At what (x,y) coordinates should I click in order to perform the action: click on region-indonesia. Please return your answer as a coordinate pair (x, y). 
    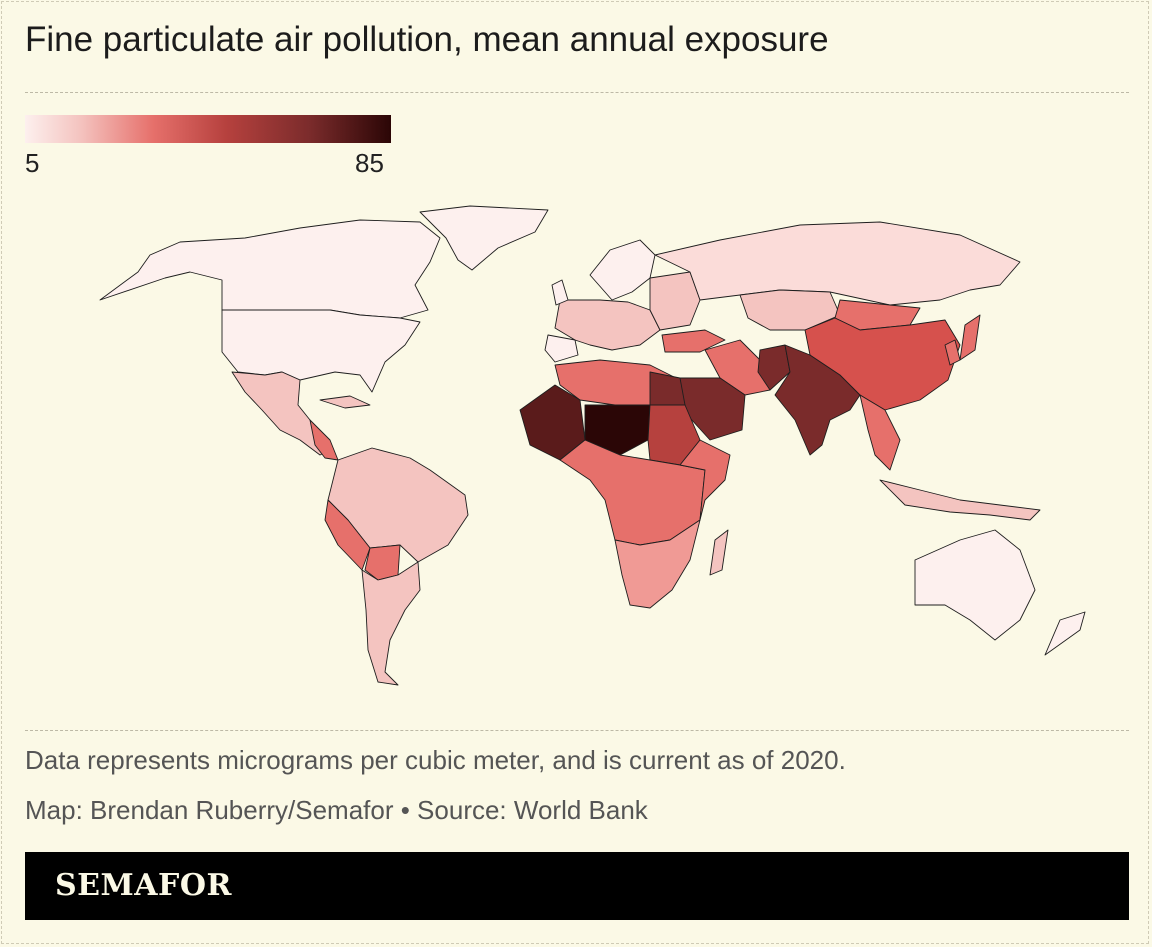
    Looking at the image, I should click on (960, 500).